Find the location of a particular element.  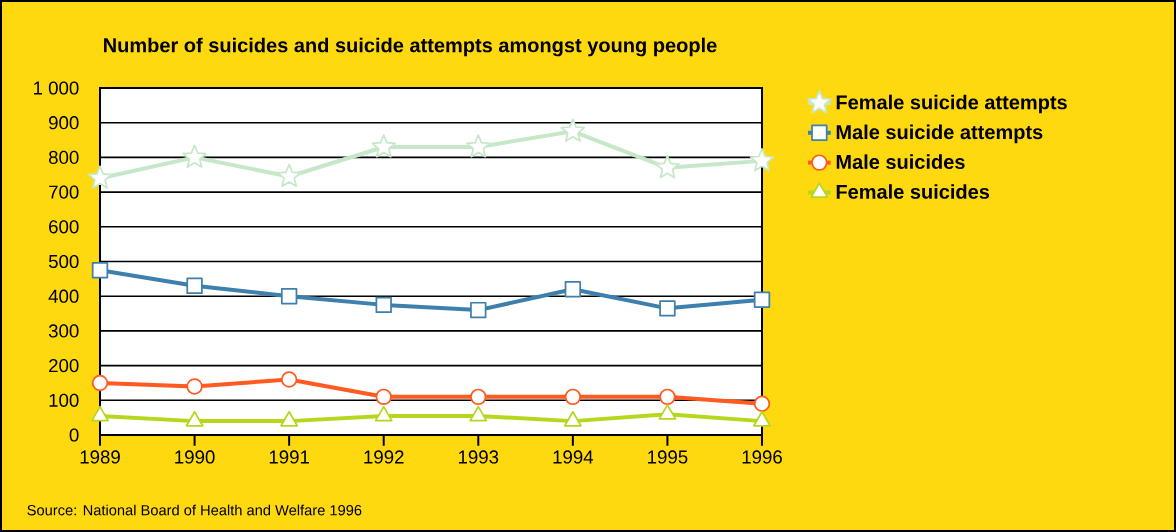

y-tick-label: 600 is located at coordinates (64, 227).